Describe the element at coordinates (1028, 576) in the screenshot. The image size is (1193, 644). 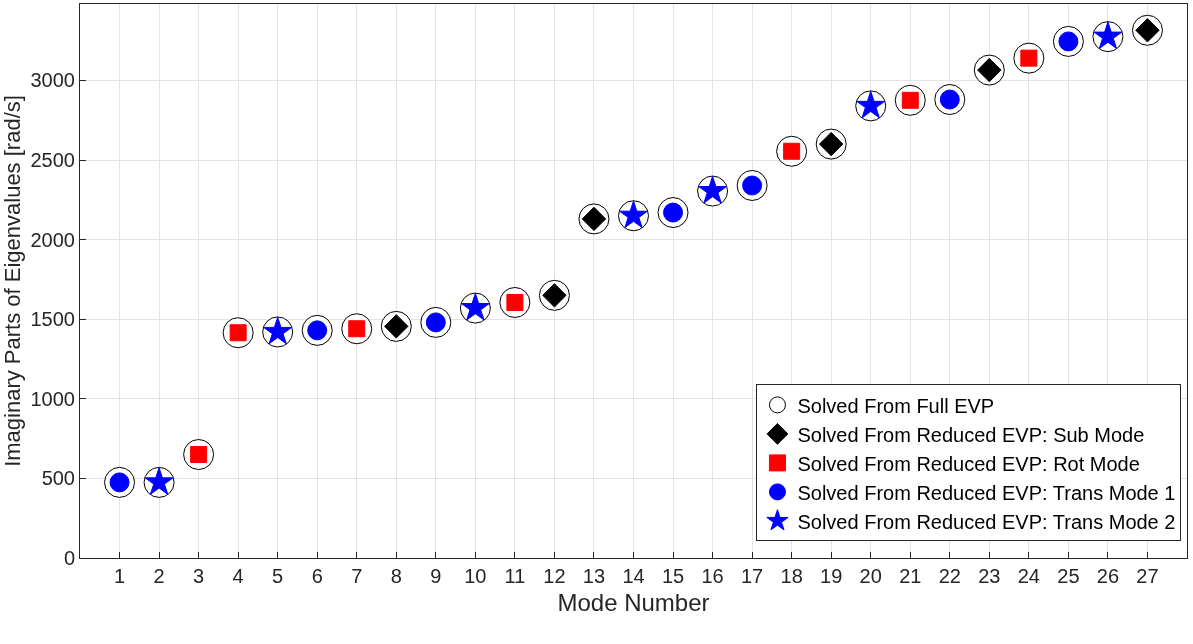
I see `x-tick-label: 24` at that location.